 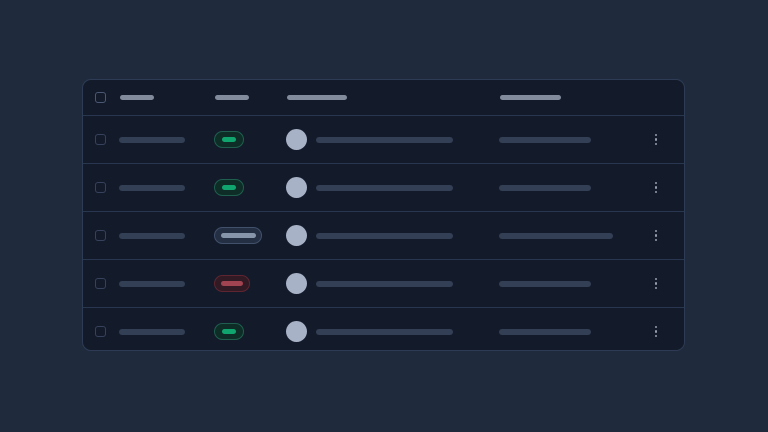 I want to click on header-cell-select, so click(x=101, y=97).